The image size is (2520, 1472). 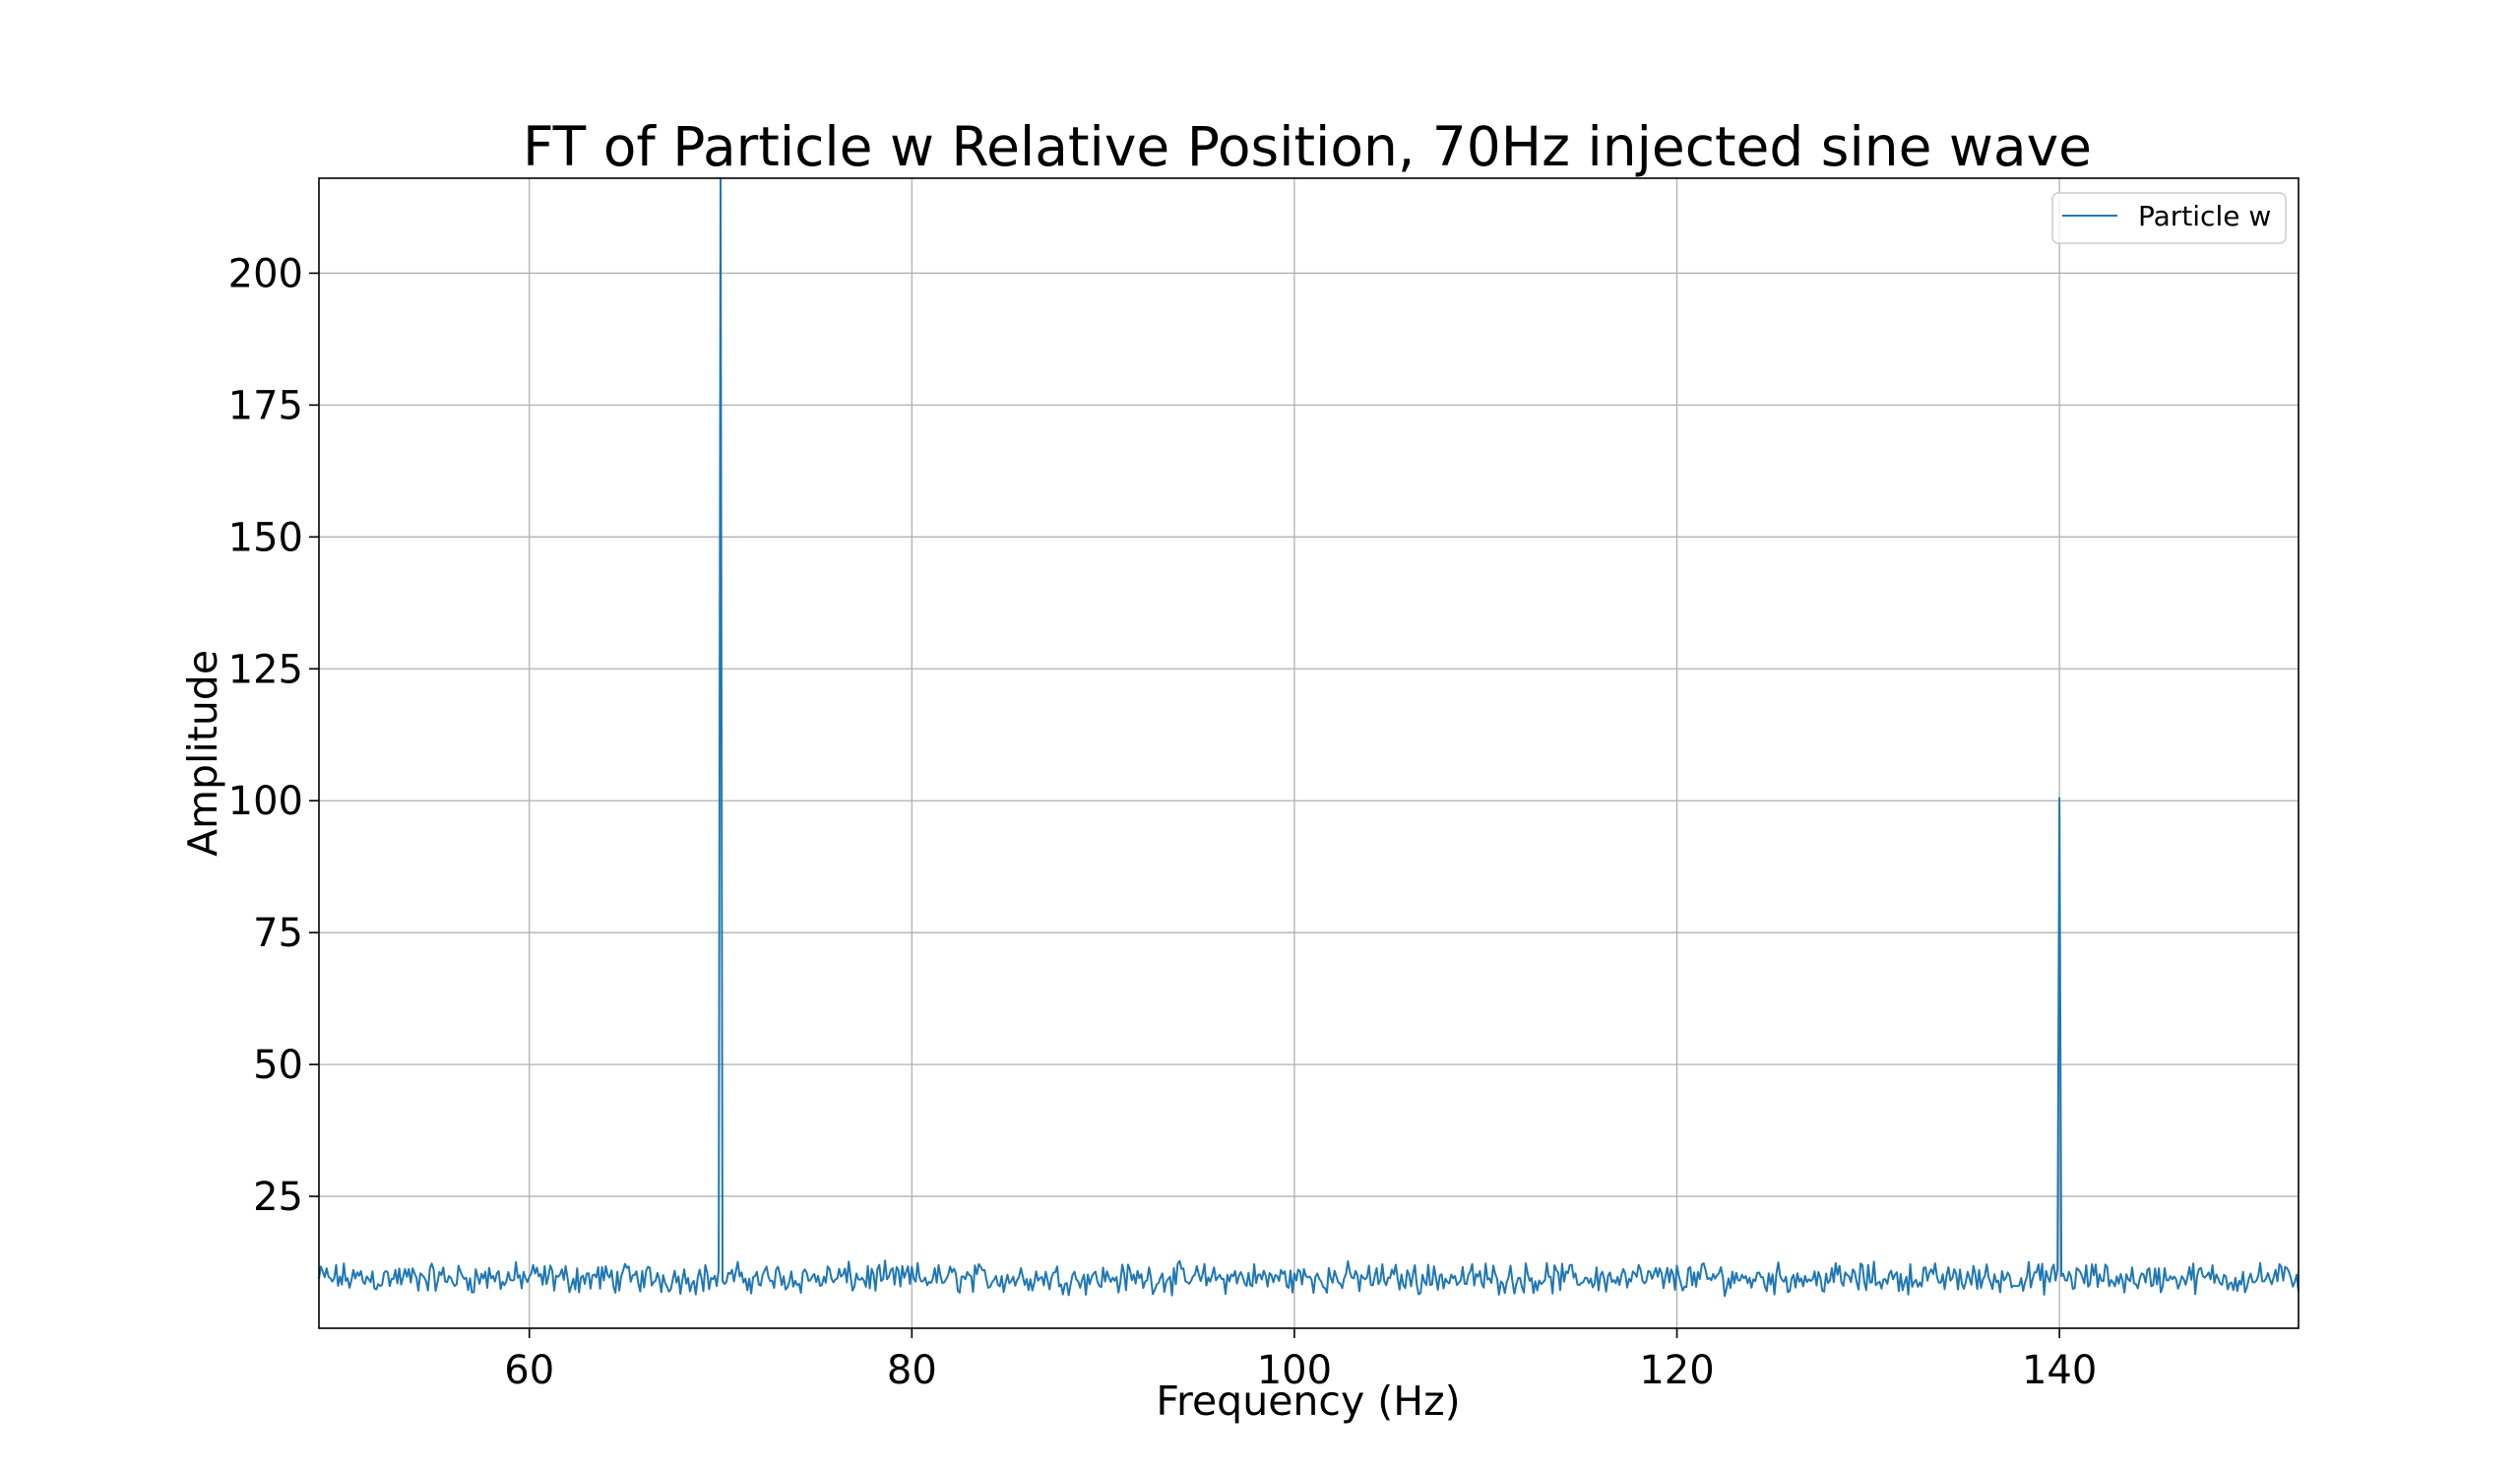 I want to click on y-tick-label: 150, so click(x=265, y=537).